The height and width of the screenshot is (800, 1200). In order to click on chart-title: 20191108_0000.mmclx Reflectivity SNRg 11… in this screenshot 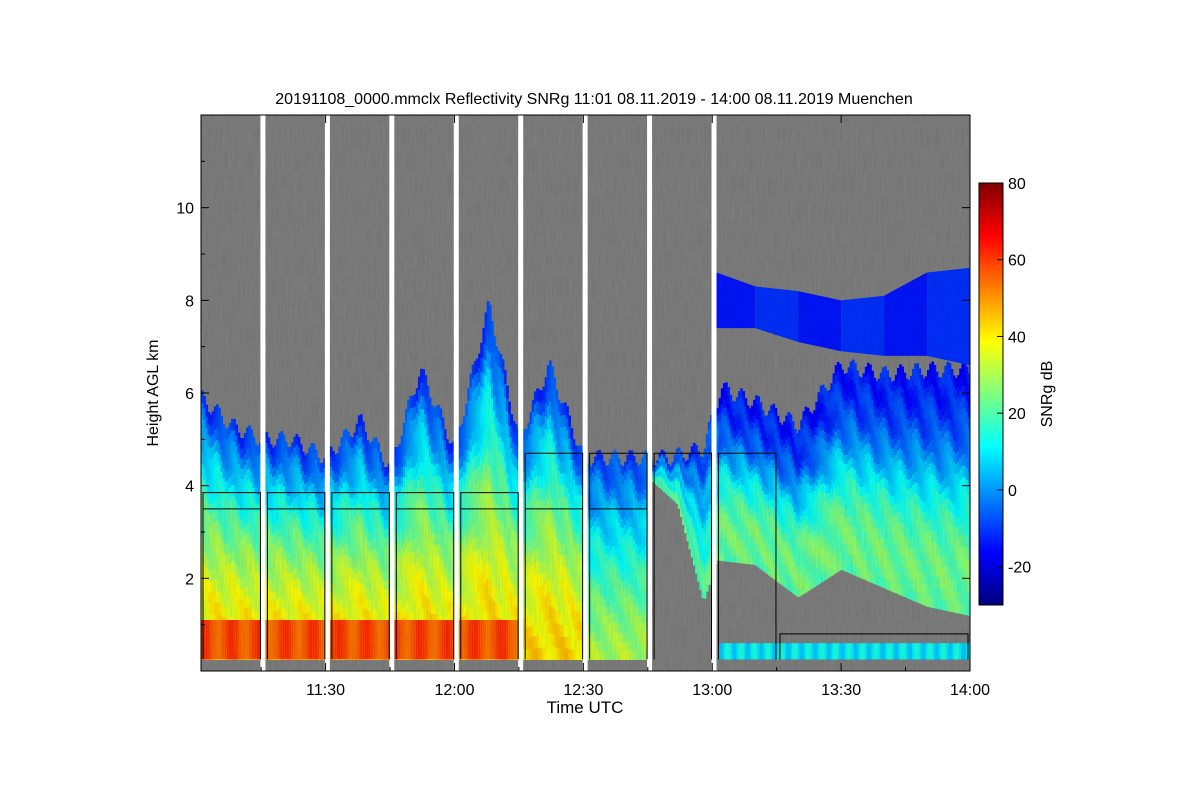, I will do `click(593, 99)`.